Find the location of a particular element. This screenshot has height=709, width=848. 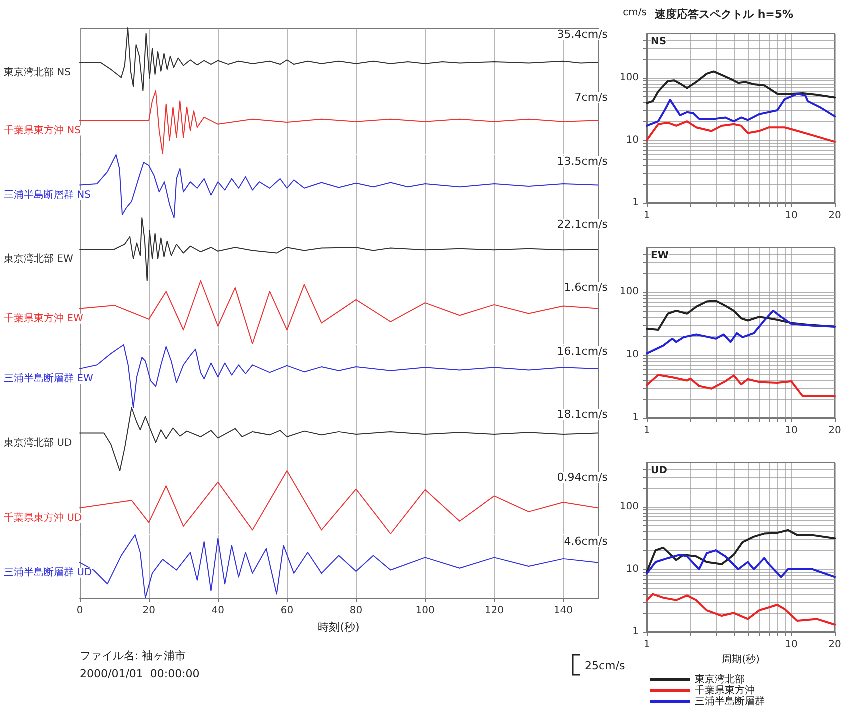

annotation: EW is located at coordinates (660, 256).